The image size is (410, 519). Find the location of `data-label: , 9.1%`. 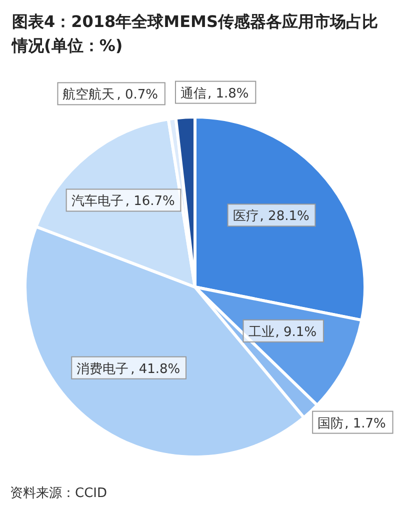

data-label: , 9.1% is located at coordinates (296, 332).